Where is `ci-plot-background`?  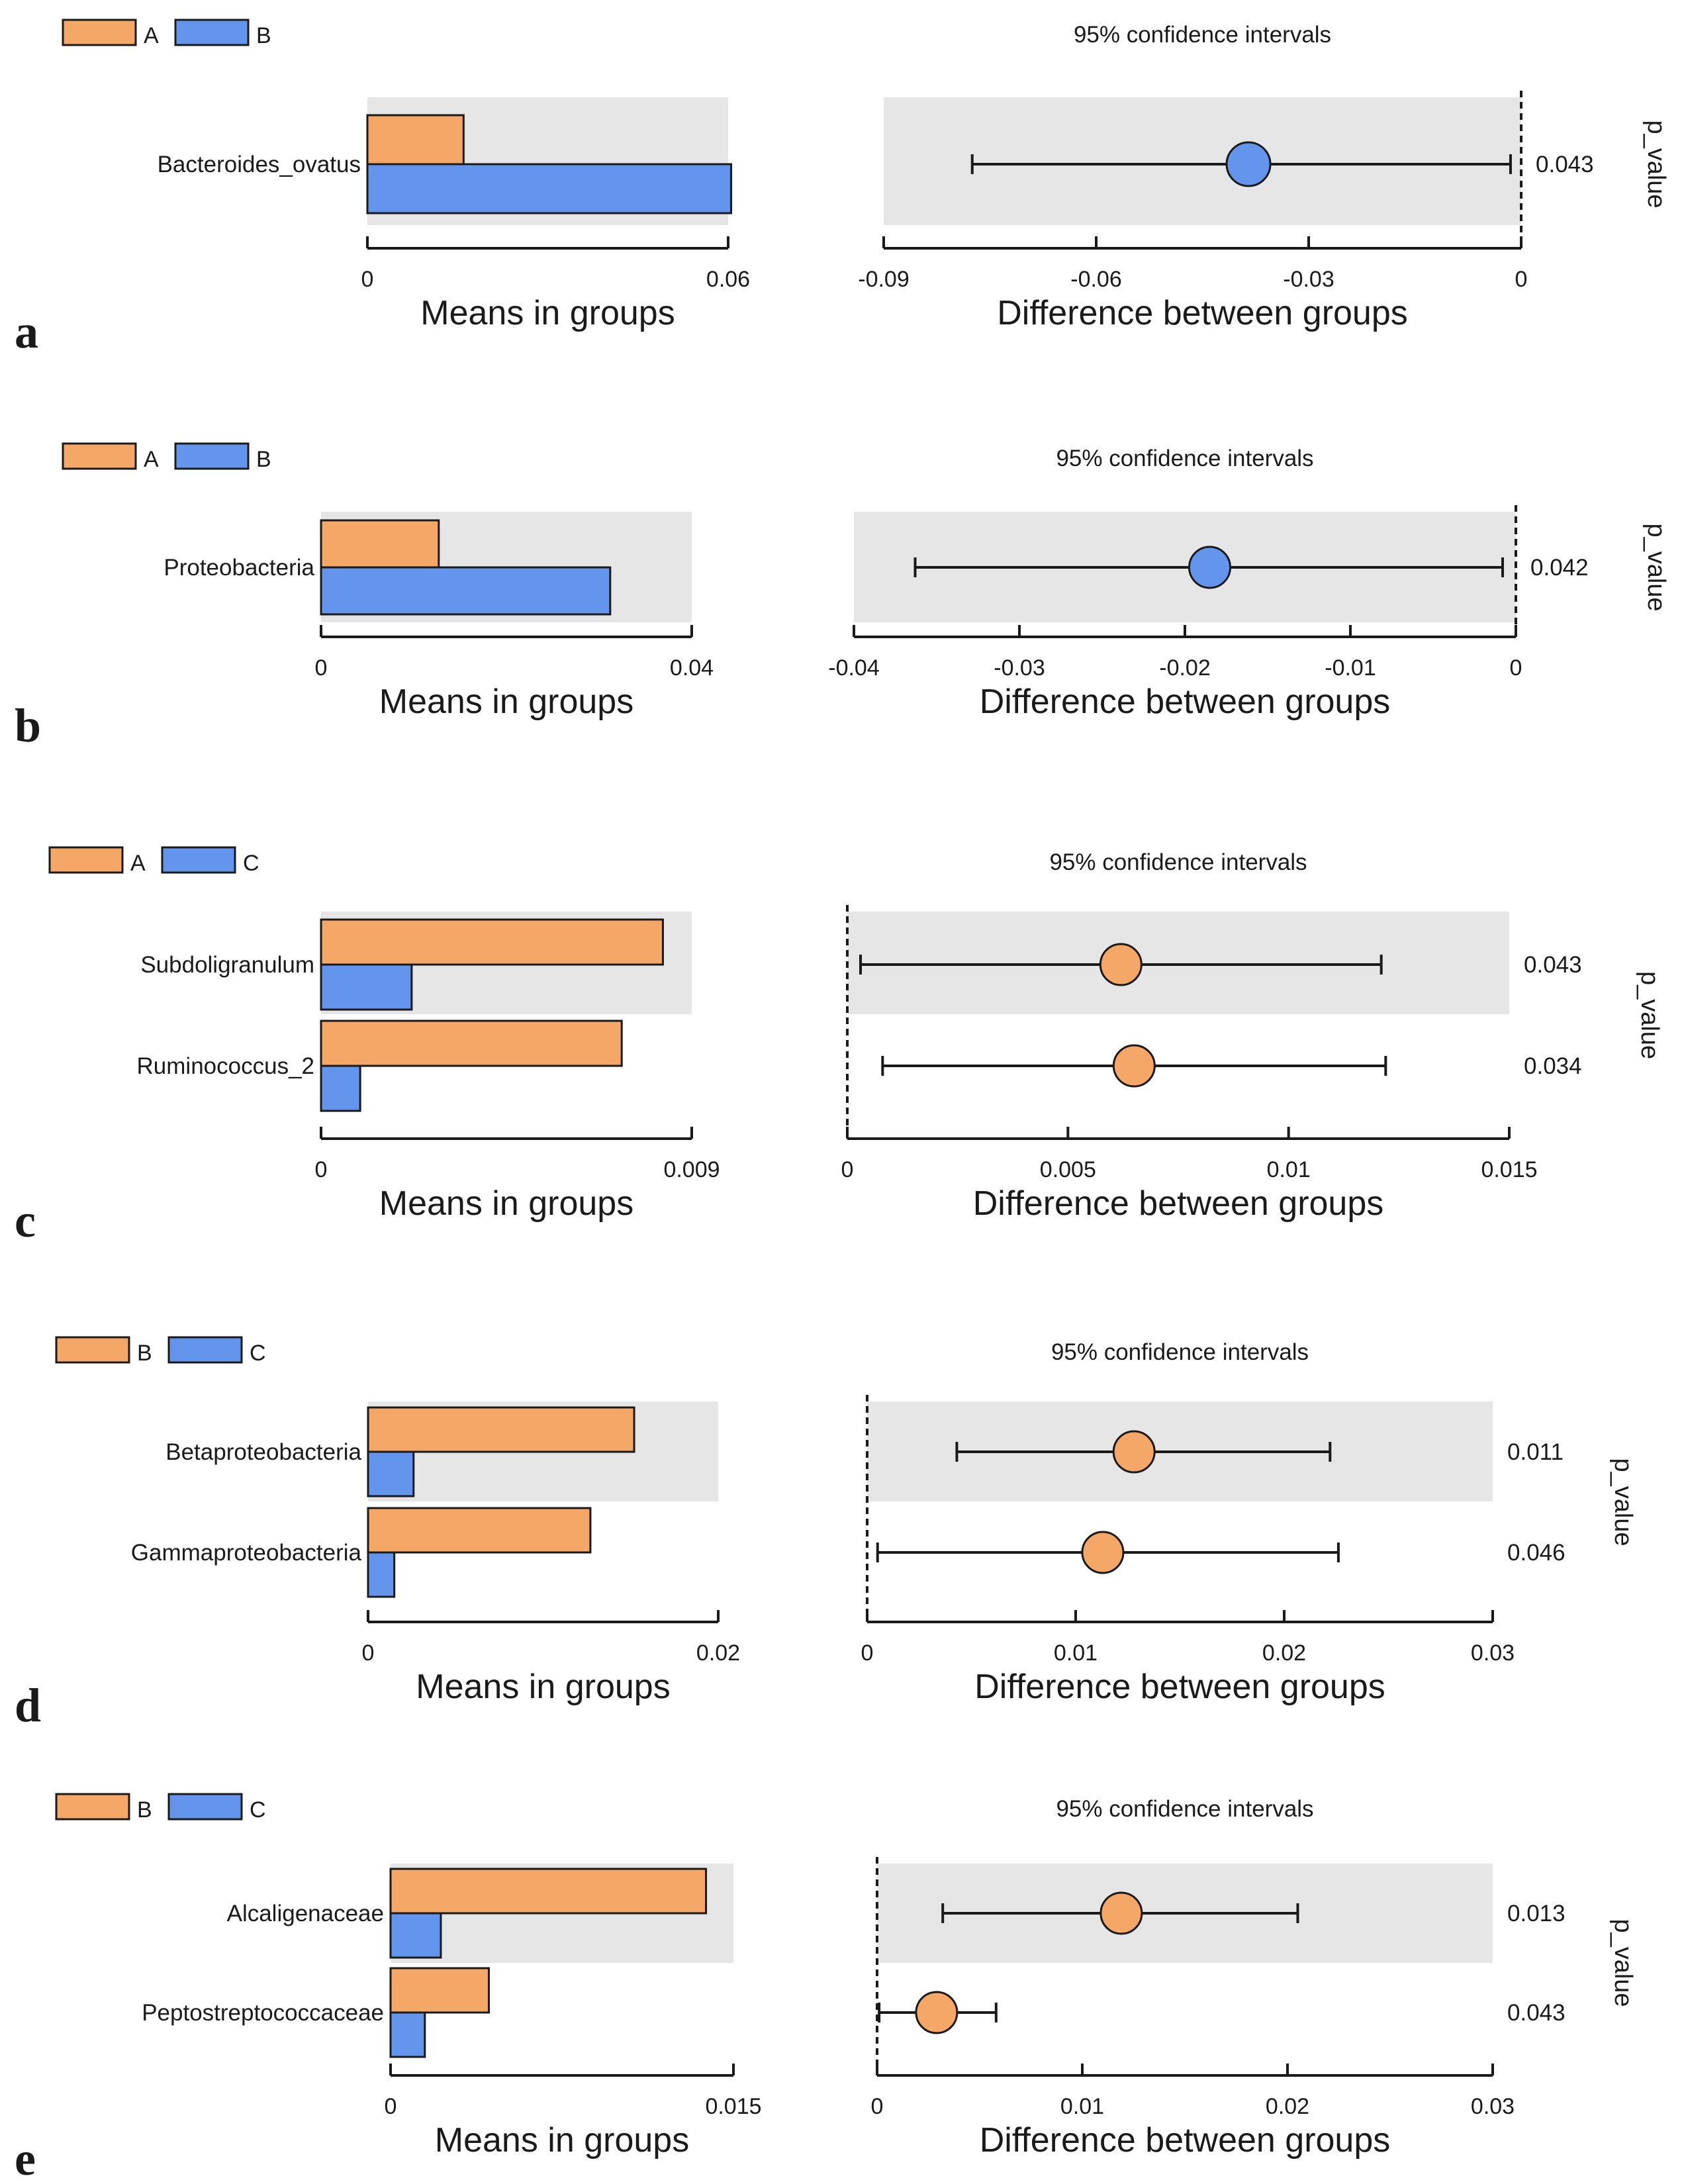
ci-plot-background is located at coordinates (1178, 963).